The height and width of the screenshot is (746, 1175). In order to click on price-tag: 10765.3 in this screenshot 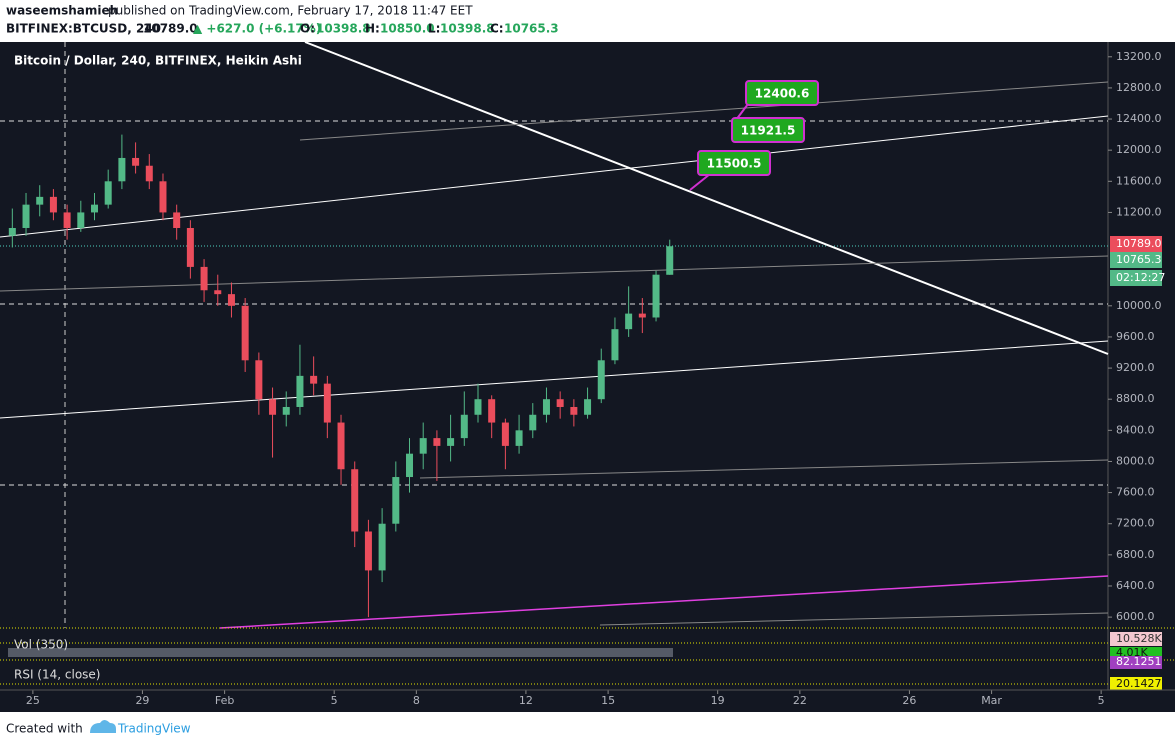, I will do `click(1139, 259)`.